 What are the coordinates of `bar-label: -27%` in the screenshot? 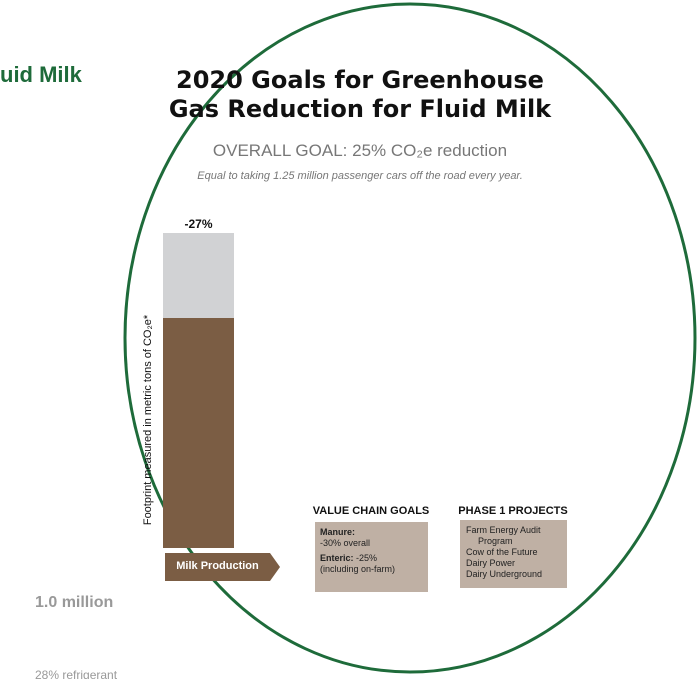 It's located at (198, 224).